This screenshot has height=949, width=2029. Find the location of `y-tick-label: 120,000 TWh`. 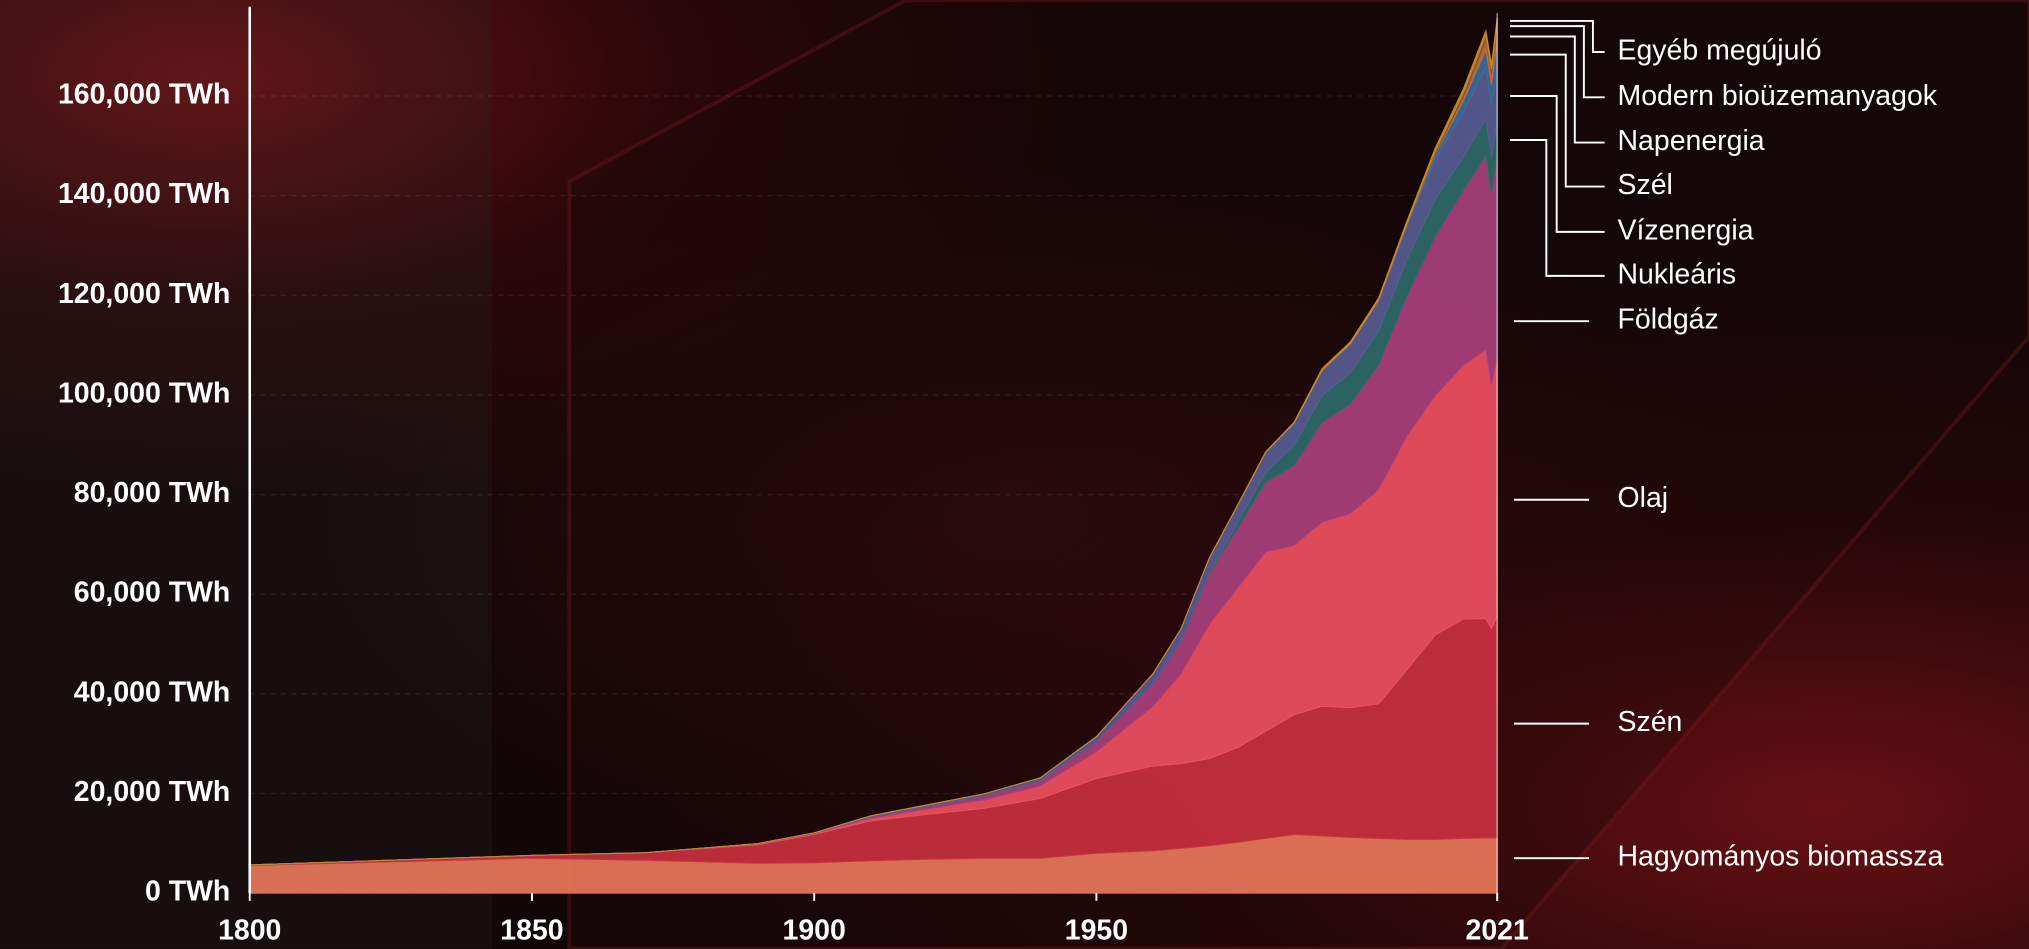

y-tick-label: 120,000 TWh is located at coordinates (144, 294).